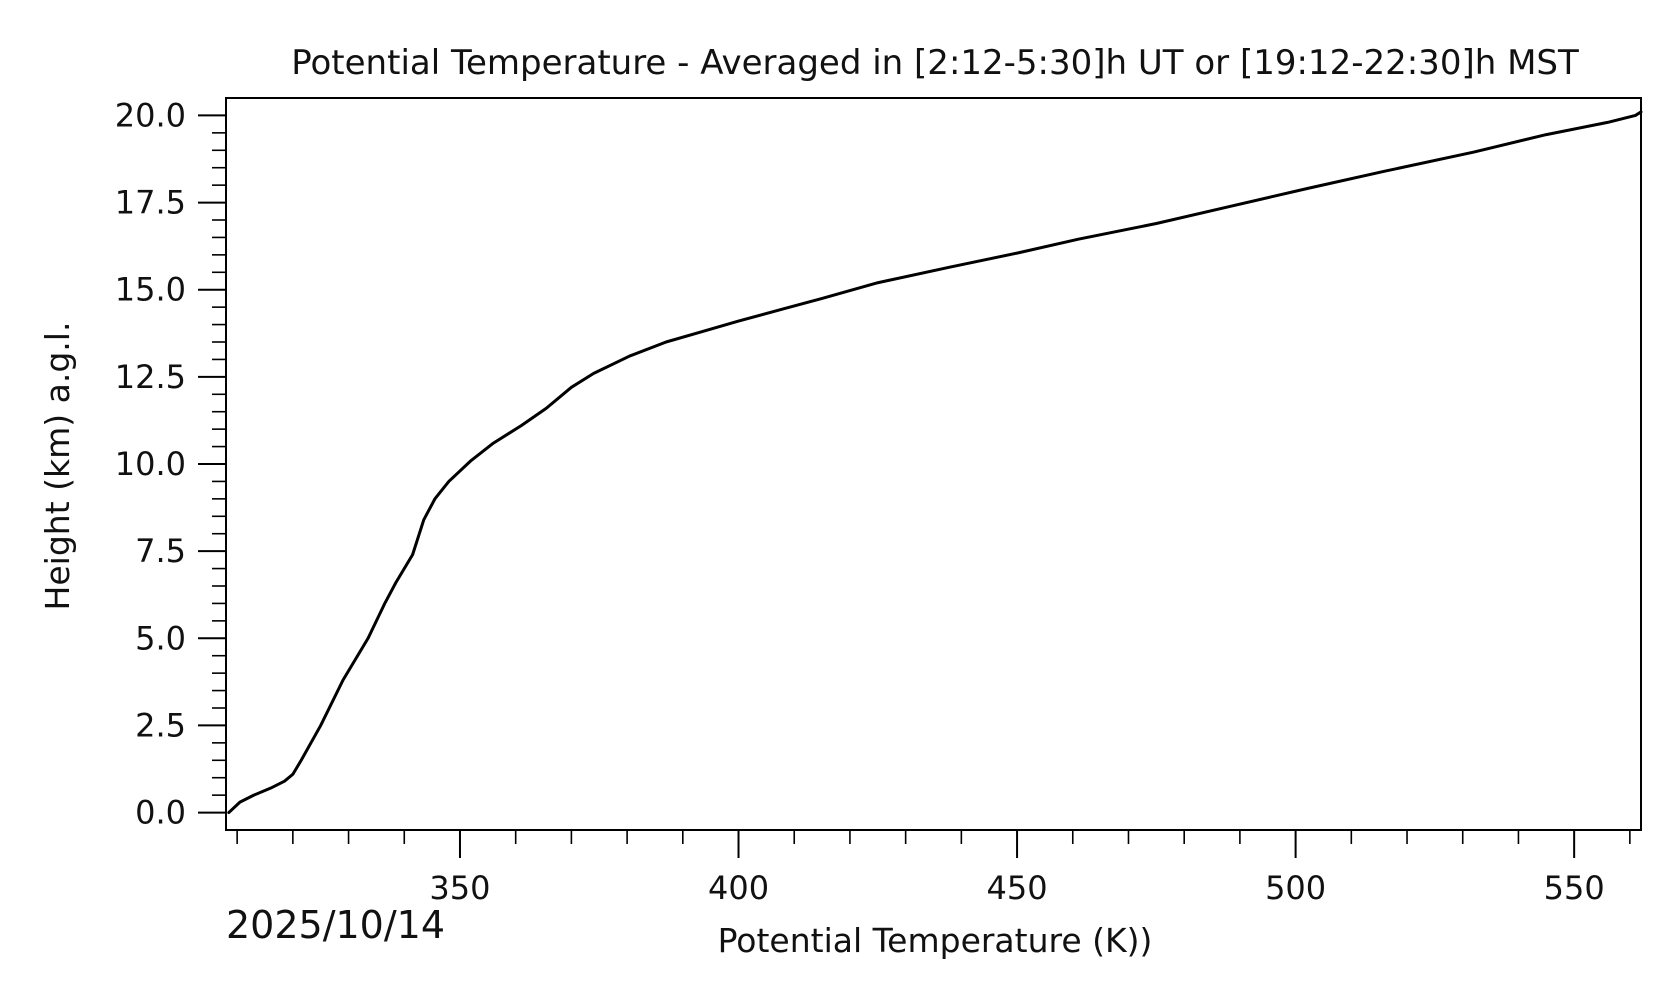 The height and width of the screenshot is (1003, 1676). Describe the element at coordinates (57, 466) in the screenshot. I see `y-axis-label: Height (km) a.g.l.` at that location.